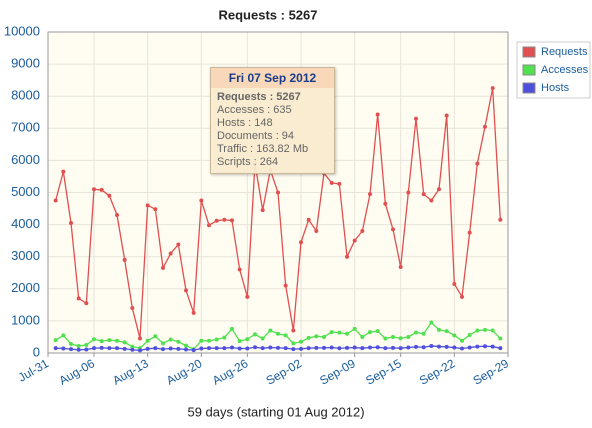  Describe the element at coordinates (230, 372) in the screenshot. I see `x-tick-label: Aug-26` at that location.